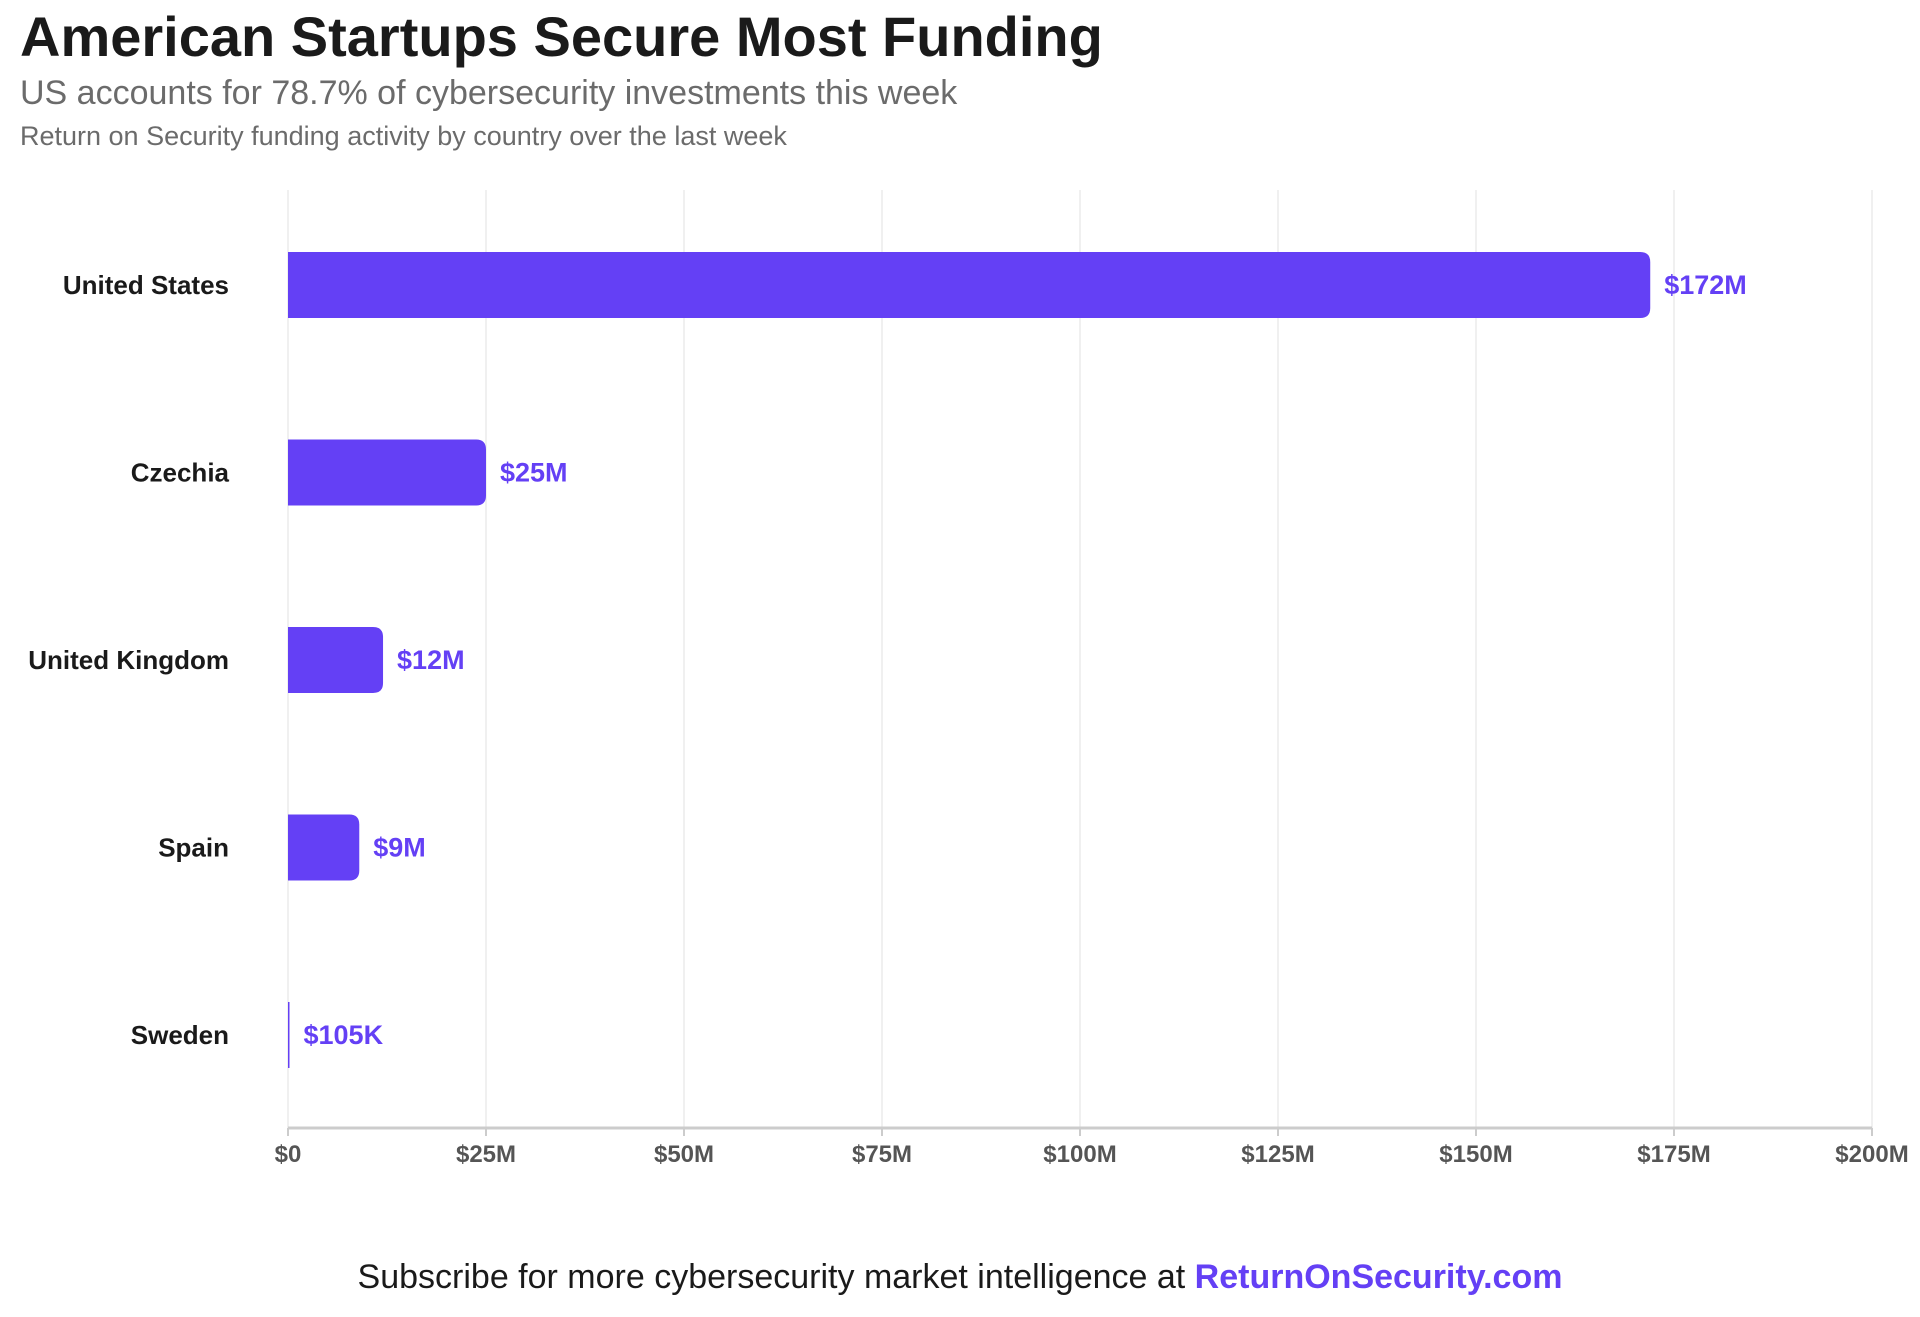 The image size is (1920, 1317). Describe the element at coordinates (882, 1154) in the screenshot. I see `x-tick-label: $75M` at that location.